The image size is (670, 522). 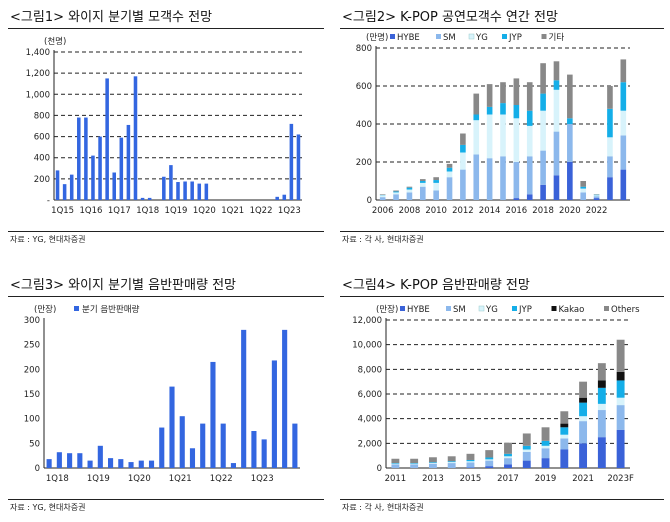 I want to click on y-tick-label: 200, so click(x=364, y=163).